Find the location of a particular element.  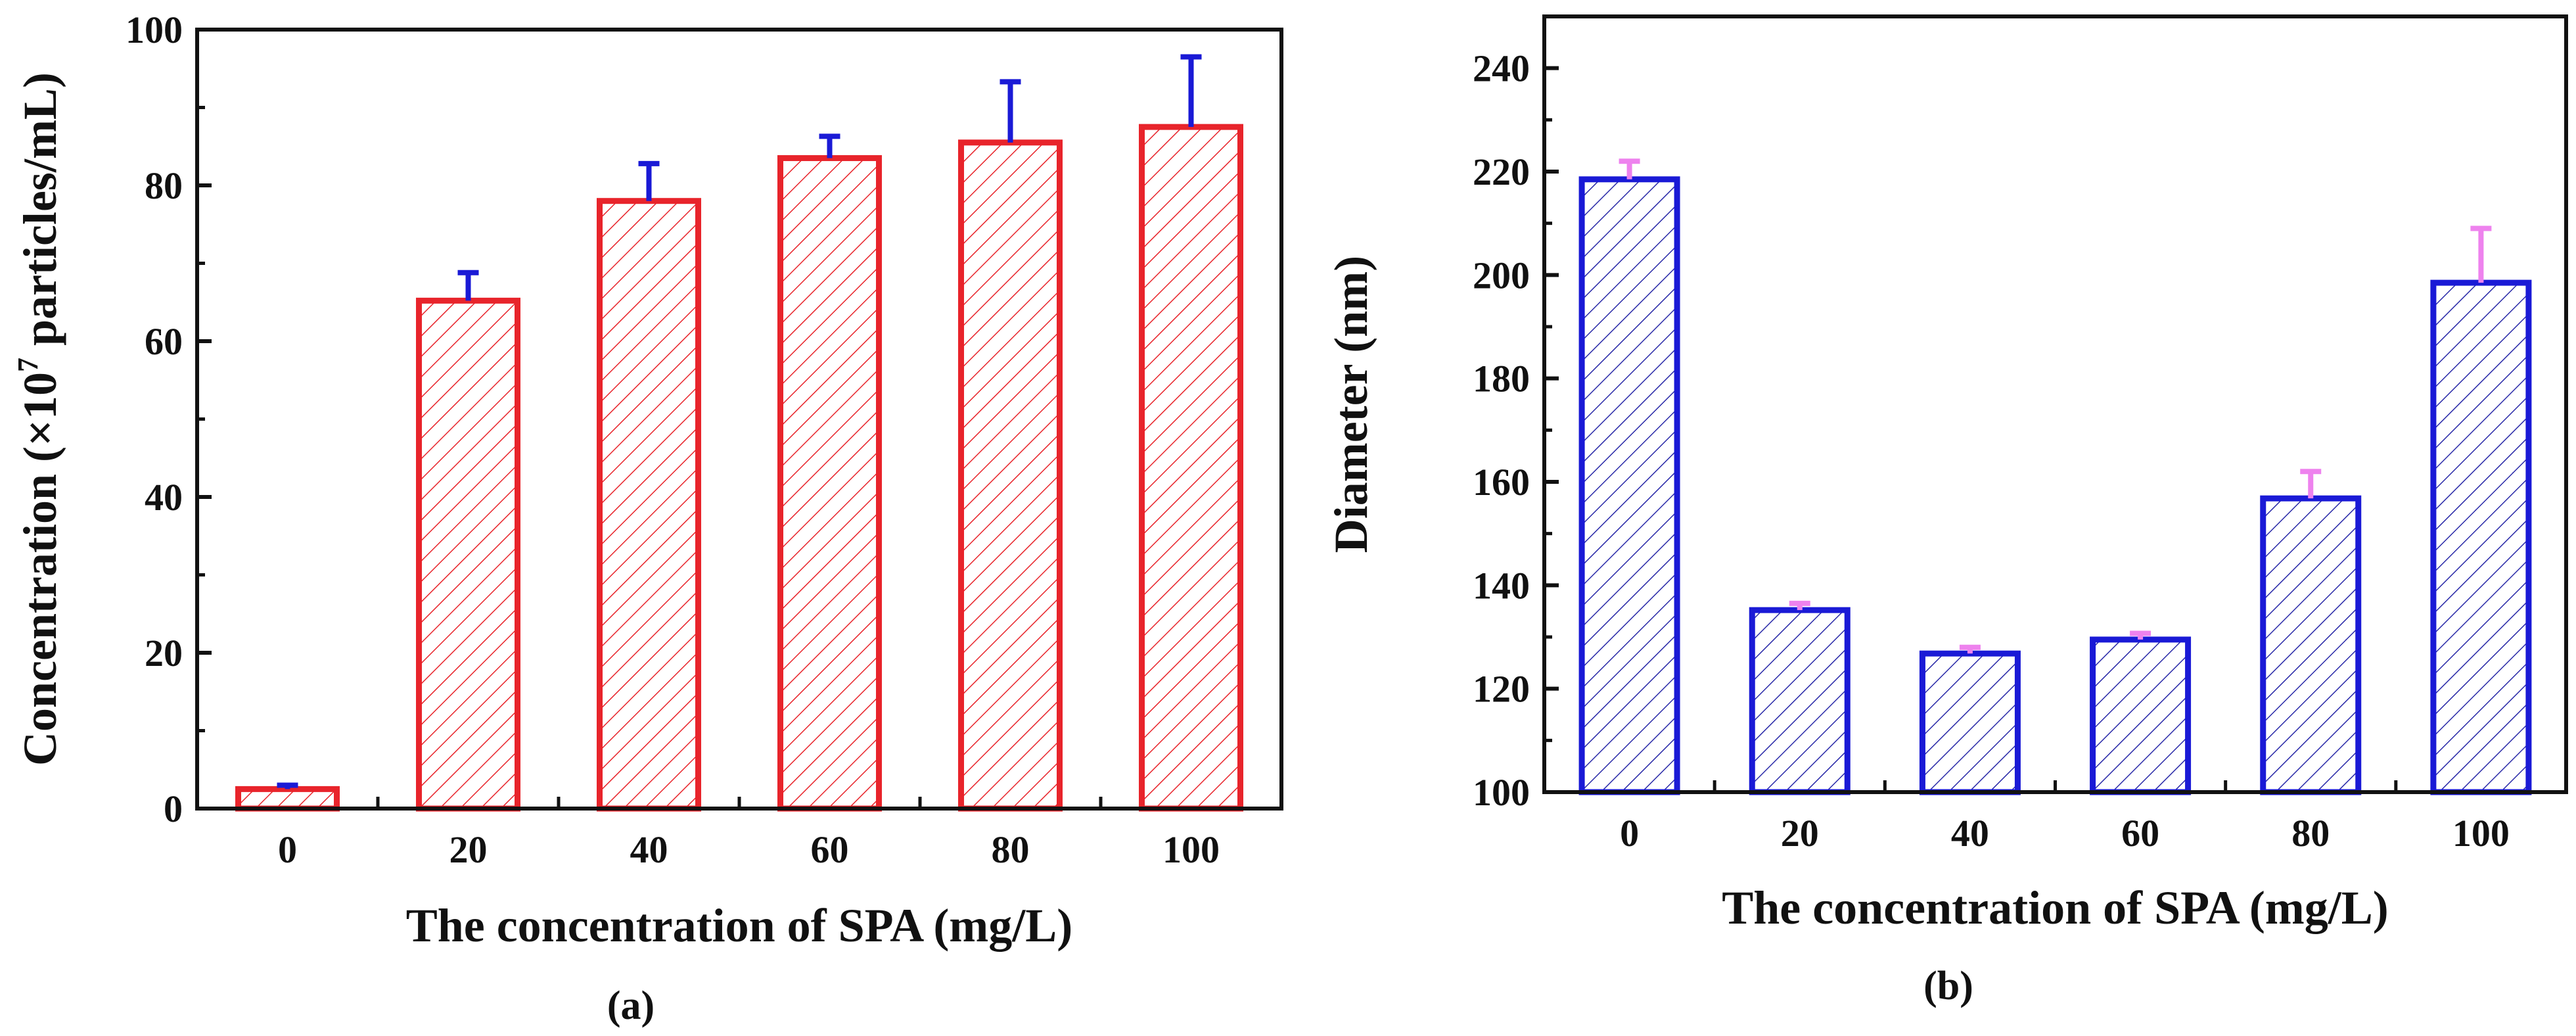

x-tick-label-a-60: 60 is located at coordinates (830, 850).